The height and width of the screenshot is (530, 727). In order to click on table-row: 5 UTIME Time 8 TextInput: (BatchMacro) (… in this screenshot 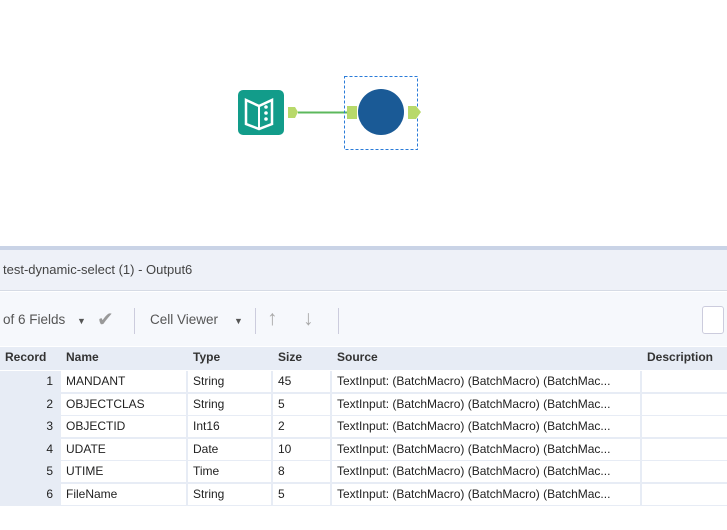, I will do `click(363, 472)`.